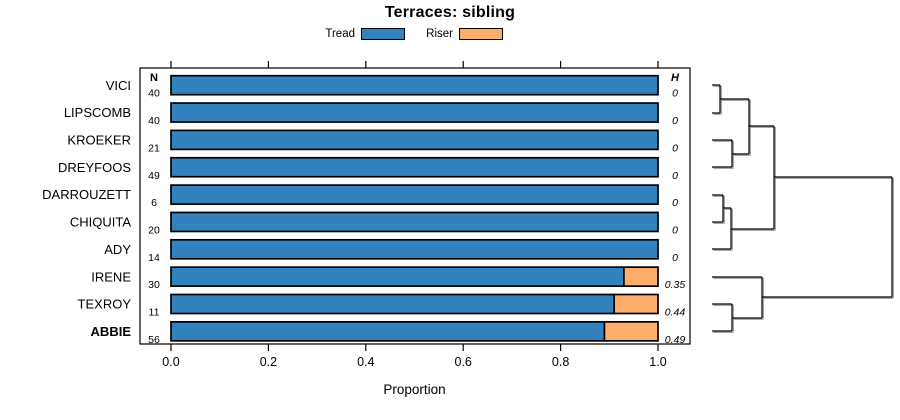 Image resolution: width=900 pixels, height=420 pixels. Describe the element at coordinates (118, 85) in the screenshot. I see `row-label: VICI` at that location.